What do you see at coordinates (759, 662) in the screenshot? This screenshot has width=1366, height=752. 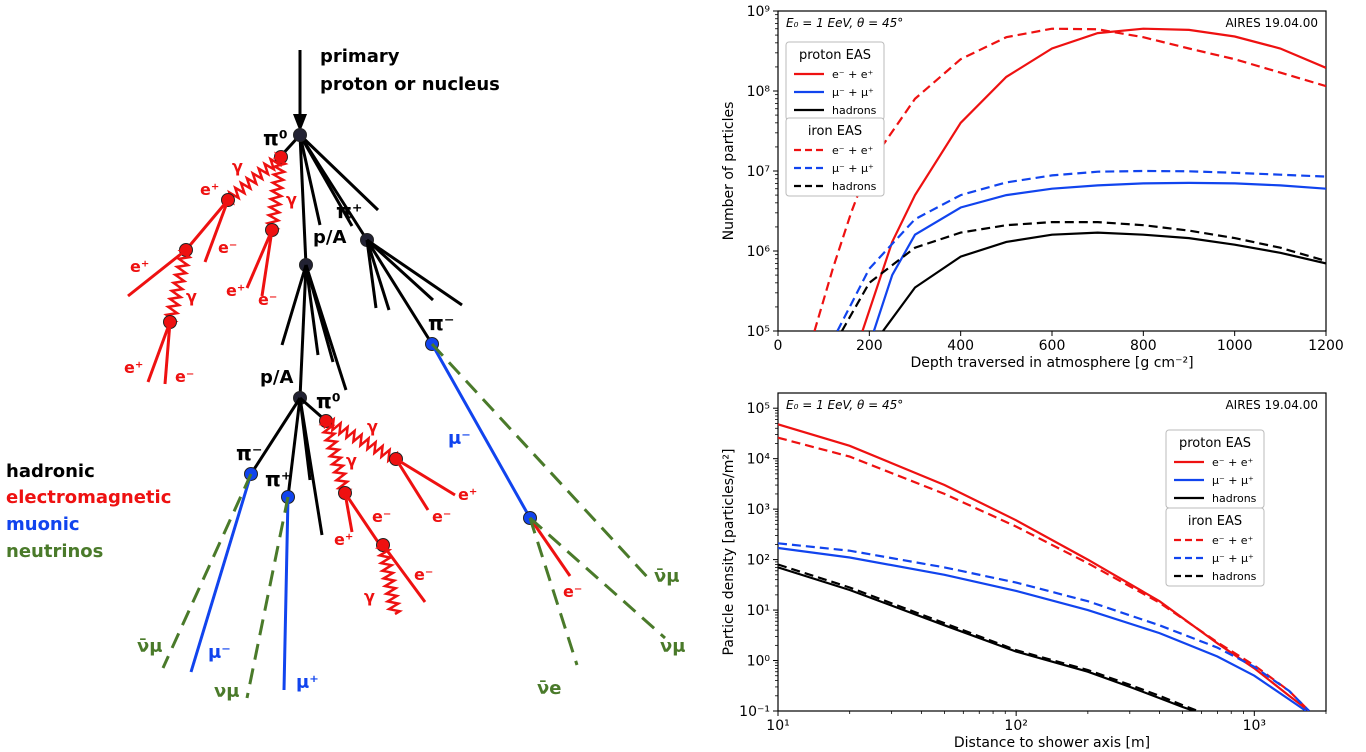 I see `y-tick-label: 10⁰` at bounding box center [759, 662].